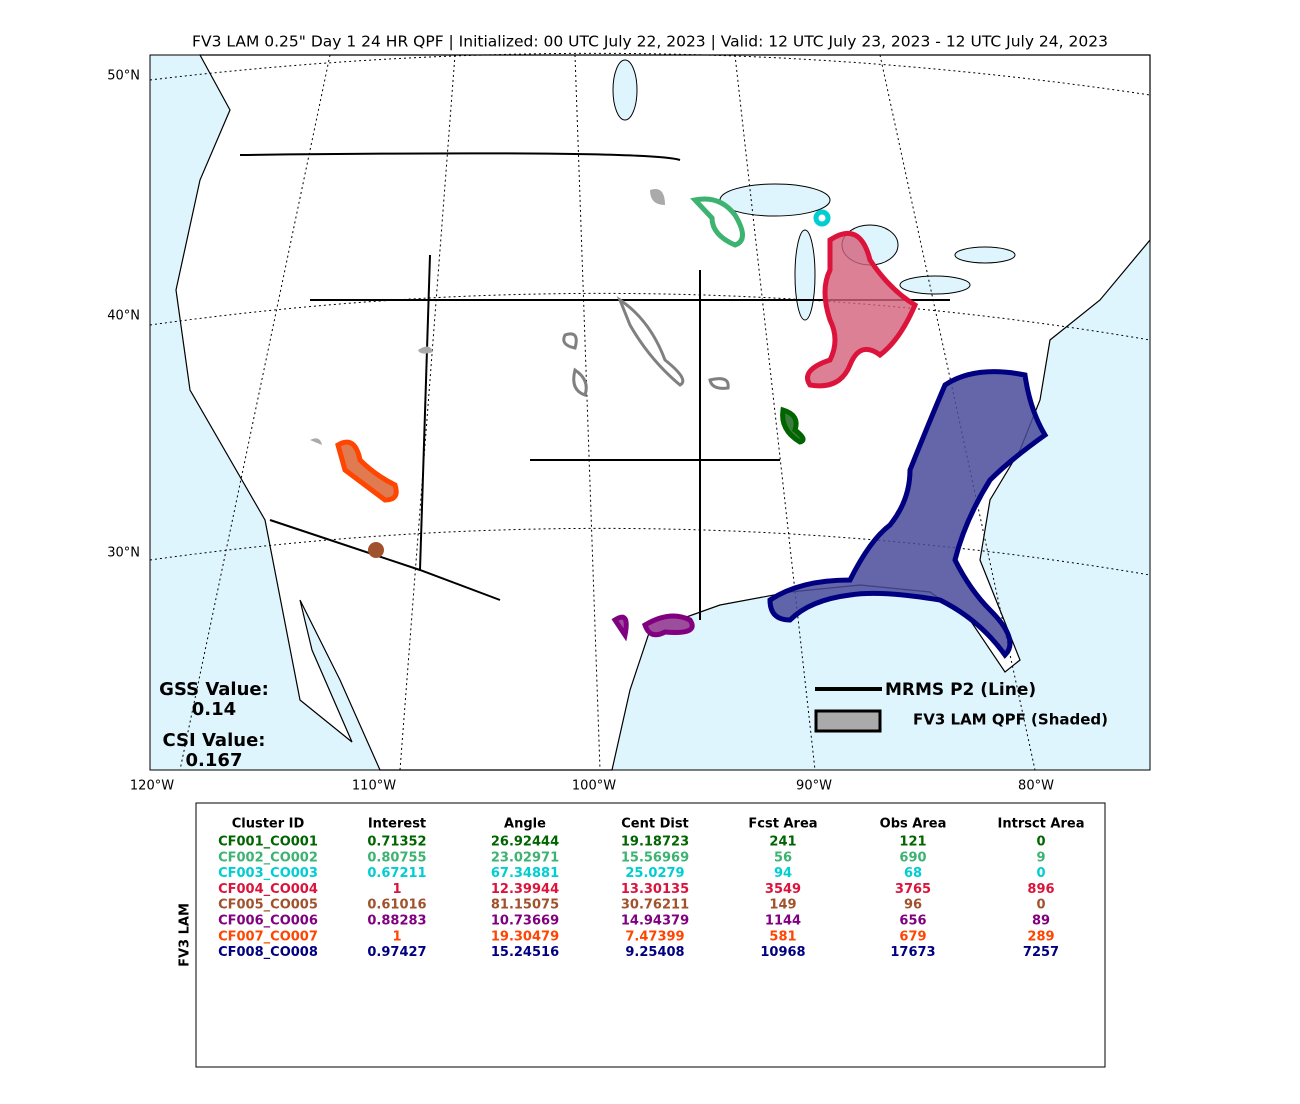  Describe the element at coordinates (268, 857) in the screenshot. I see `table-cell: CF002_CO002` at that location.